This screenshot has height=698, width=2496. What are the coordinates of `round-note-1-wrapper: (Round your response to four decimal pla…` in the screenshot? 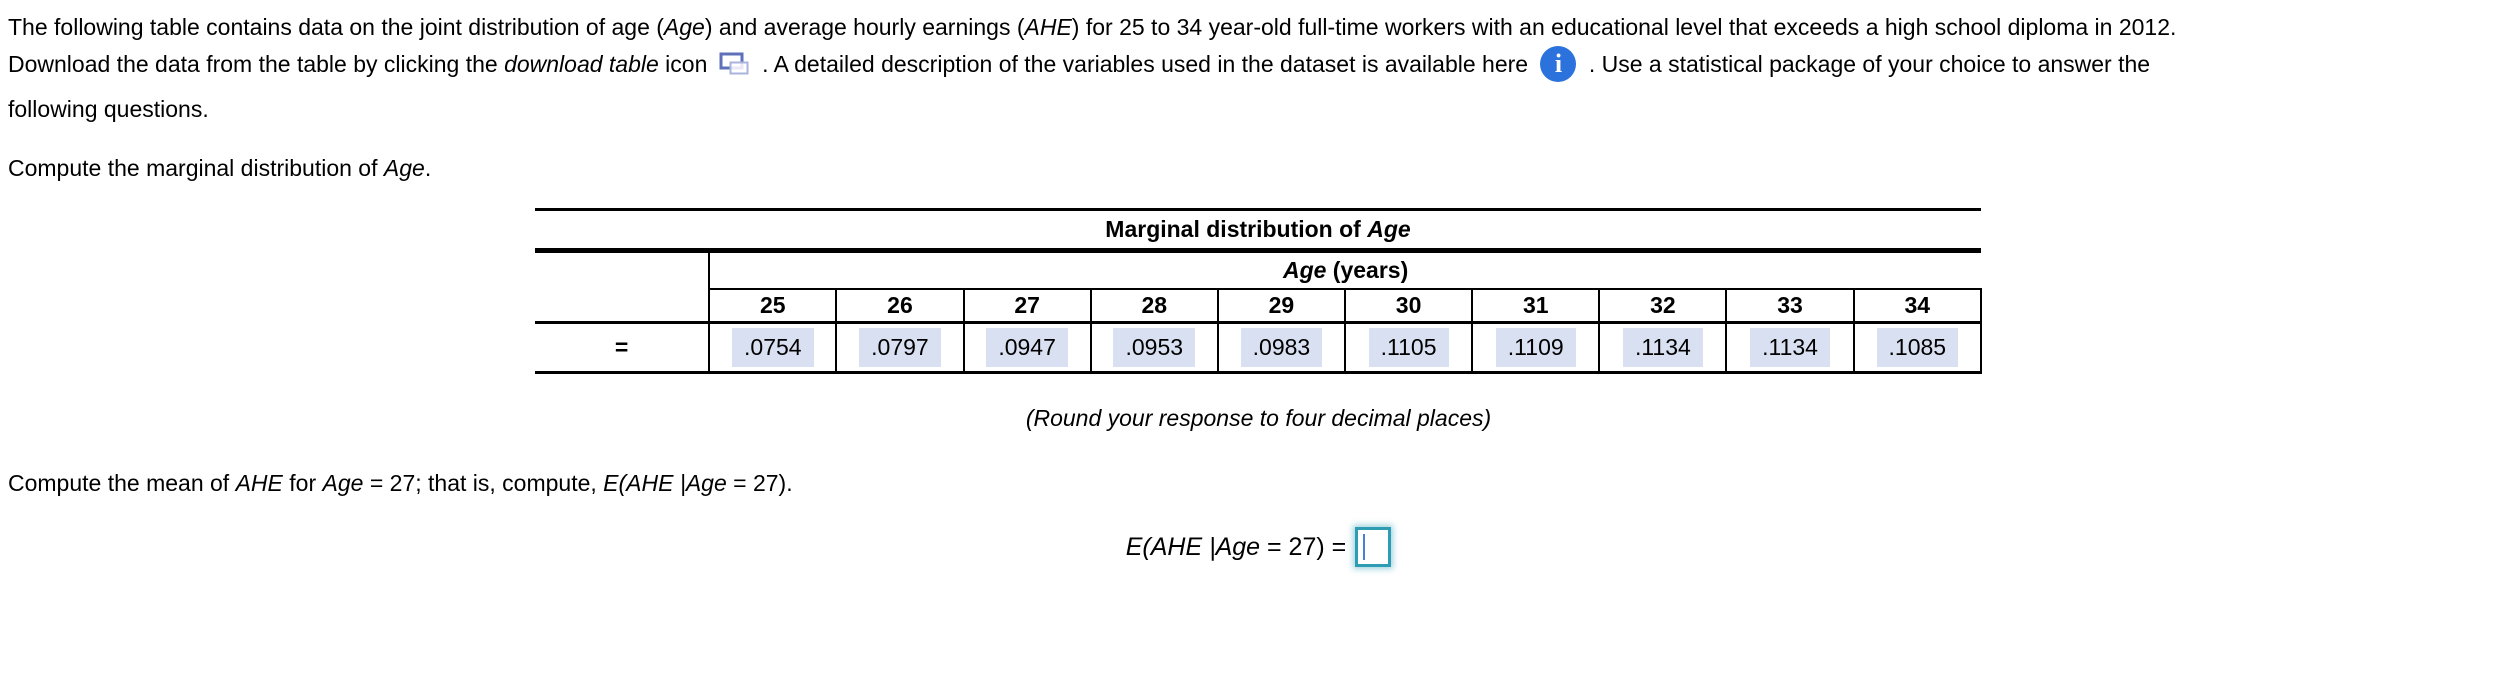 It's located at (1258, 418).